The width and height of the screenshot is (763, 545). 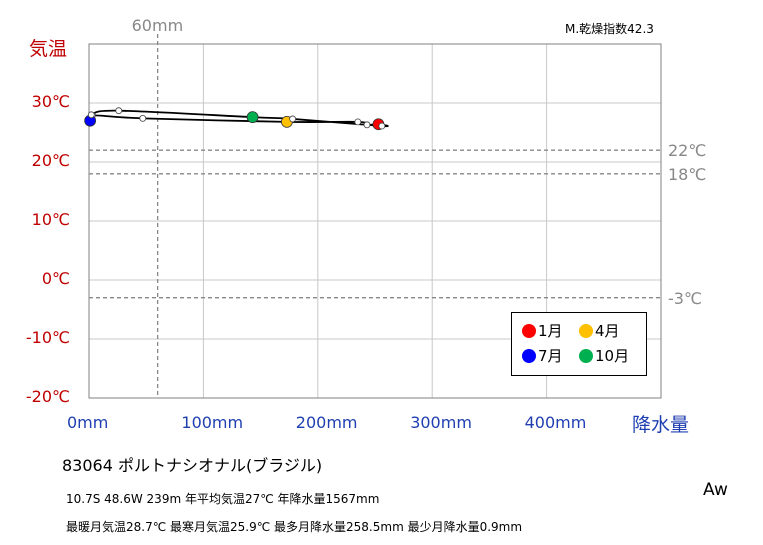 I want to click on climograph-curve, so click(x=238, y=118).